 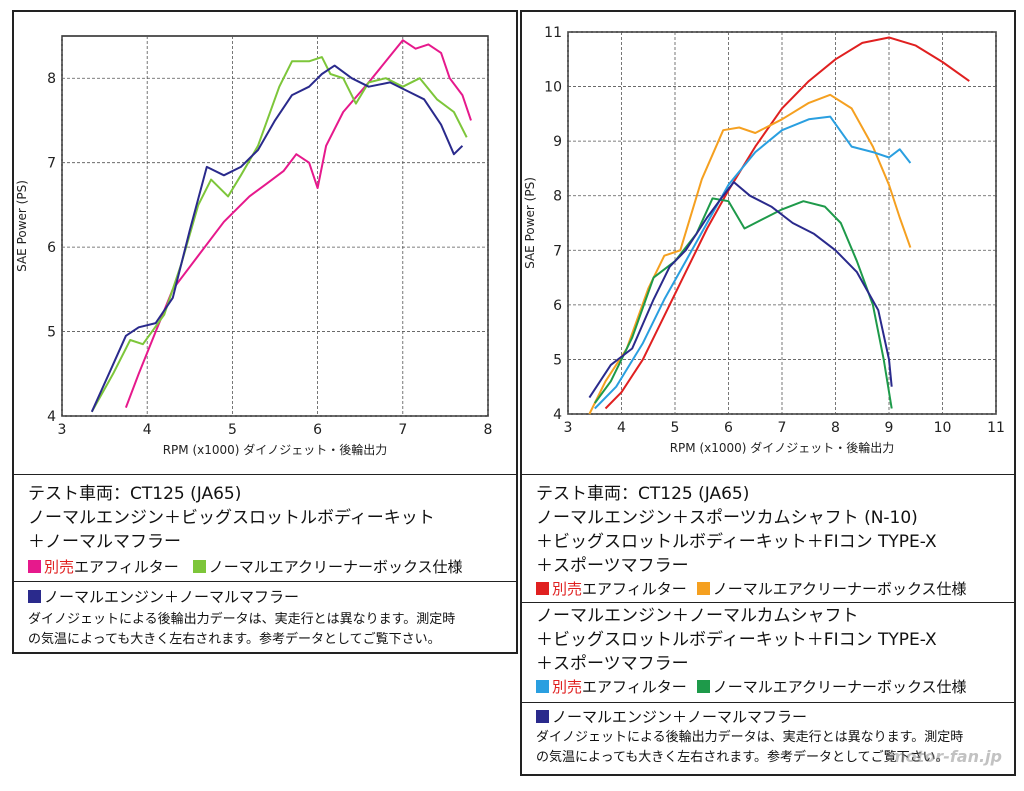 I want to click on y-tick-label: 10, so click(x=553, y=88).